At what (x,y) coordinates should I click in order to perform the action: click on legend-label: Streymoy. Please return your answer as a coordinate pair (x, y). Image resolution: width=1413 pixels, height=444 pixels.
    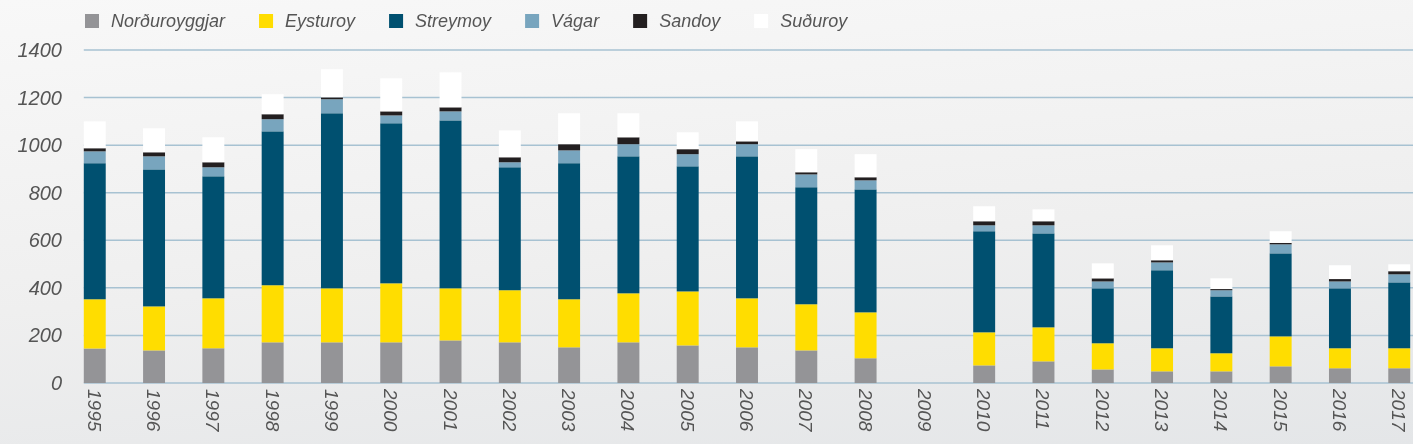
    Looking at the image, I should click on (454, 21).